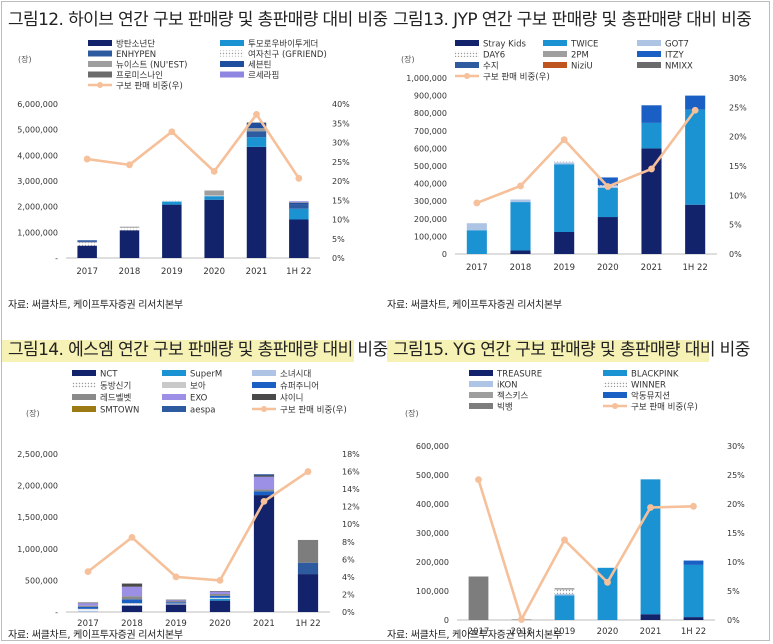 This screenshot has width=773, height=644. What do you see at coordinates (172, 272) in the screenshot?
I see `x-tick-label: 2019` at bounding box center [172, 272].